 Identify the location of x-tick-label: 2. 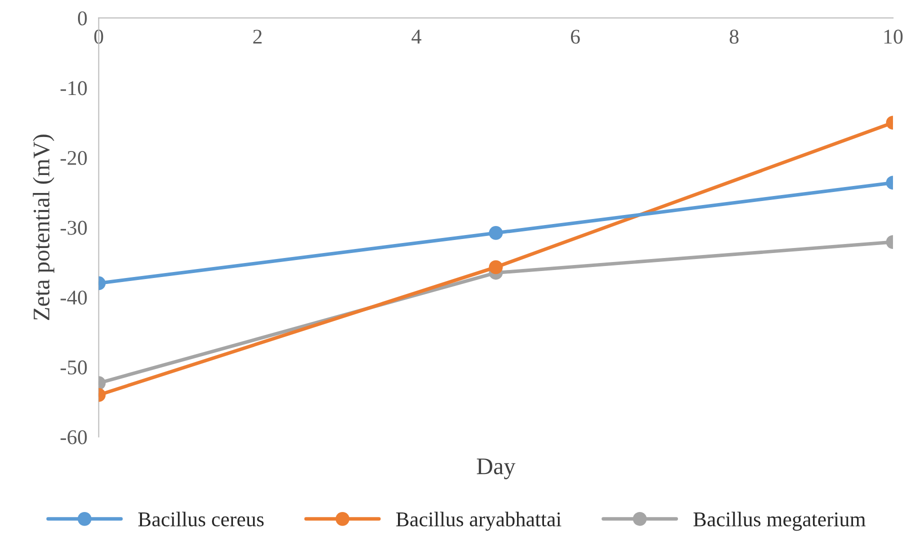
(257, 37).